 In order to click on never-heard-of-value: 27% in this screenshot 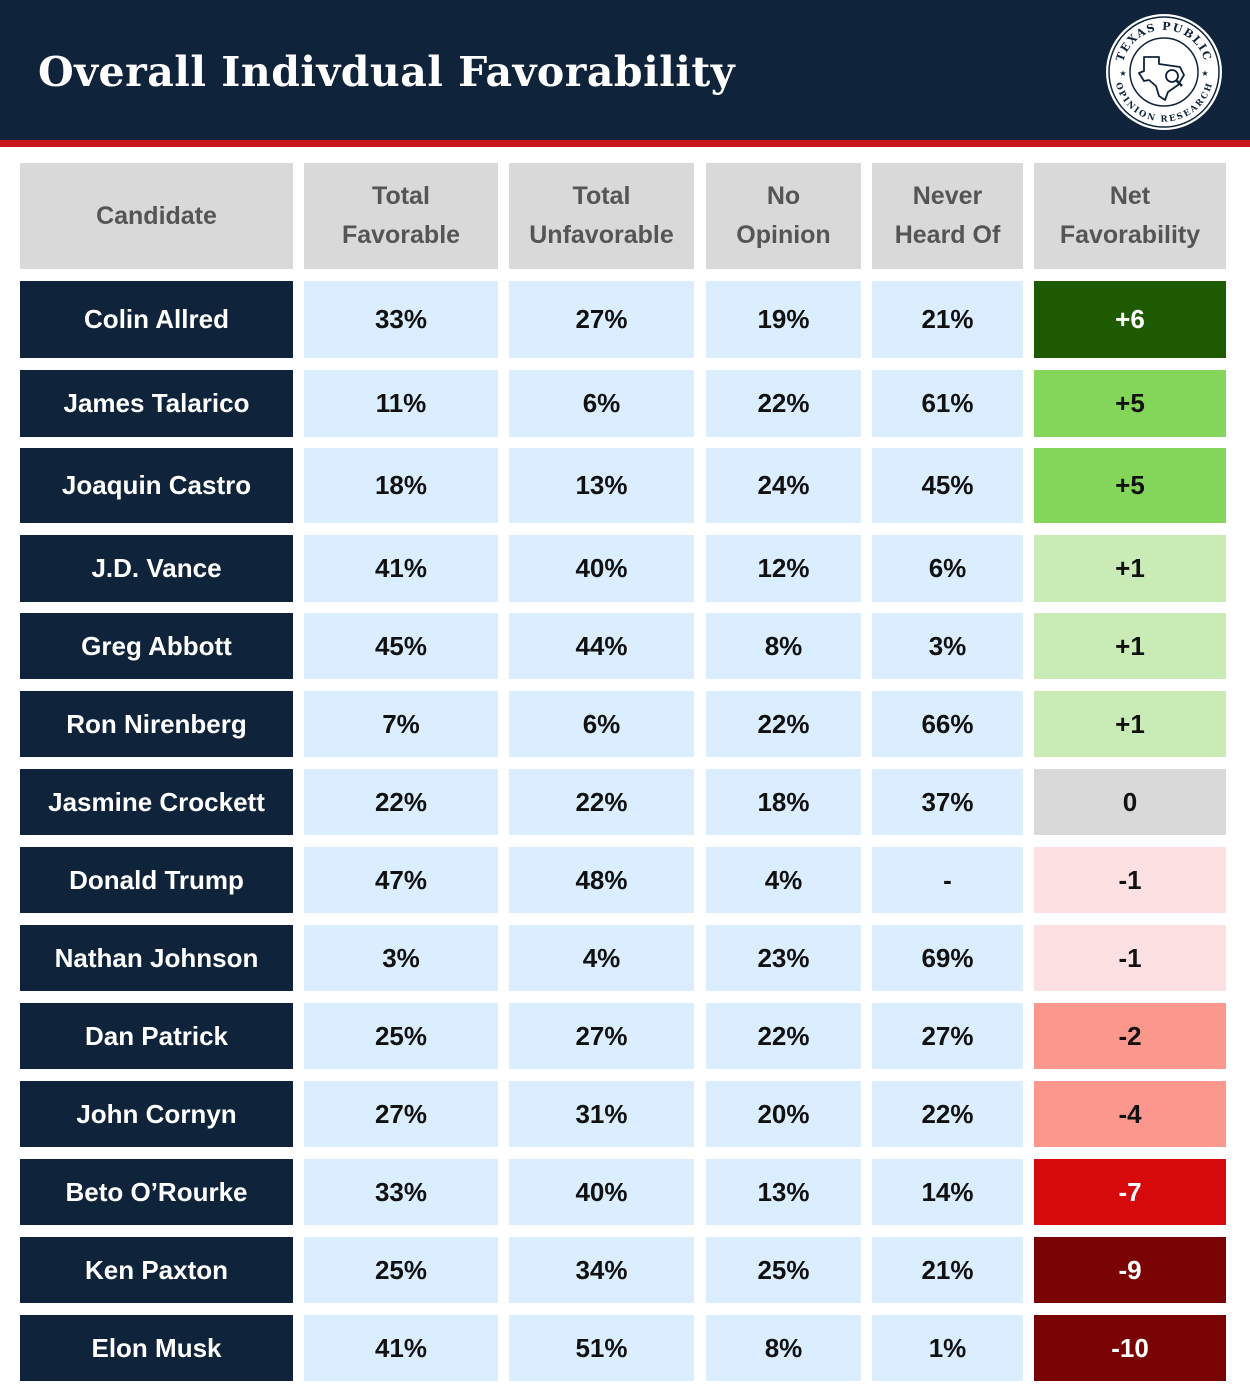, I will do `click(947, 1036)`.